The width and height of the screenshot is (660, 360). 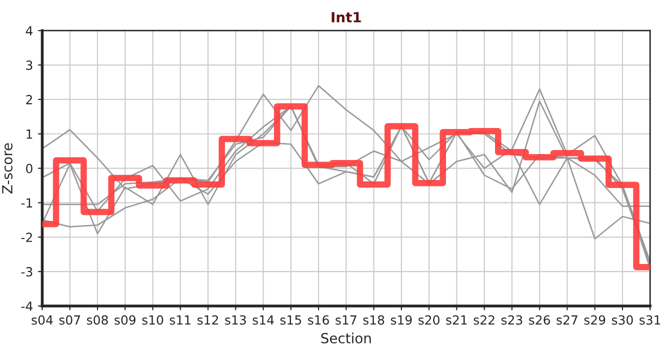 I want to click on y-tick-label: 4, so click(x=29, y=31).